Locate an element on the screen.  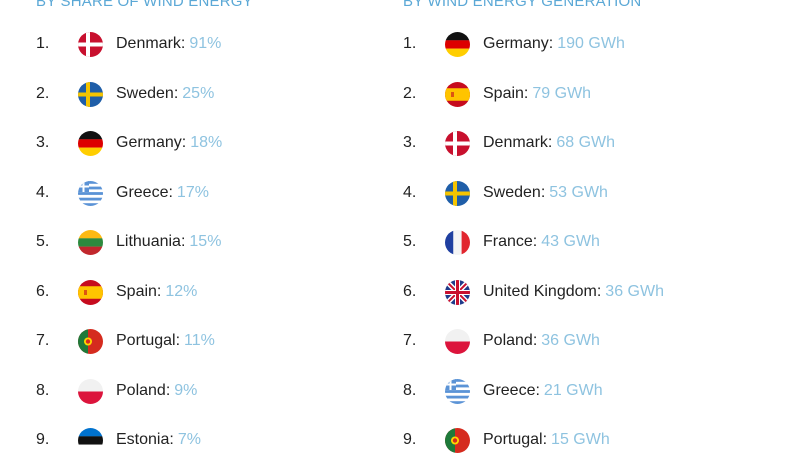
ranking-row-poland: 8. Poland: 9% is located at coordinates (116, 391).